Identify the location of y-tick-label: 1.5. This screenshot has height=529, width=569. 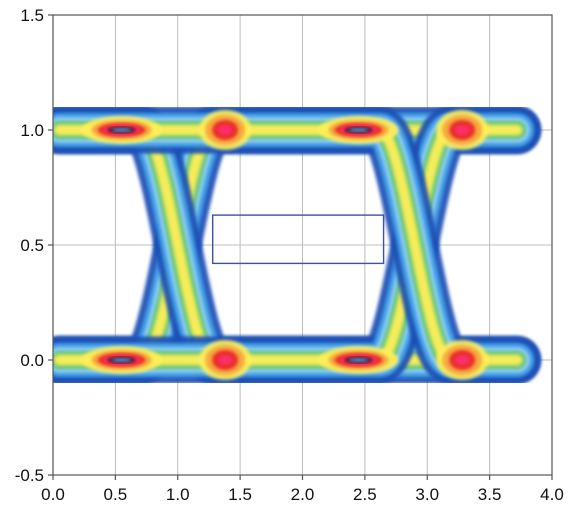
(32, 15).